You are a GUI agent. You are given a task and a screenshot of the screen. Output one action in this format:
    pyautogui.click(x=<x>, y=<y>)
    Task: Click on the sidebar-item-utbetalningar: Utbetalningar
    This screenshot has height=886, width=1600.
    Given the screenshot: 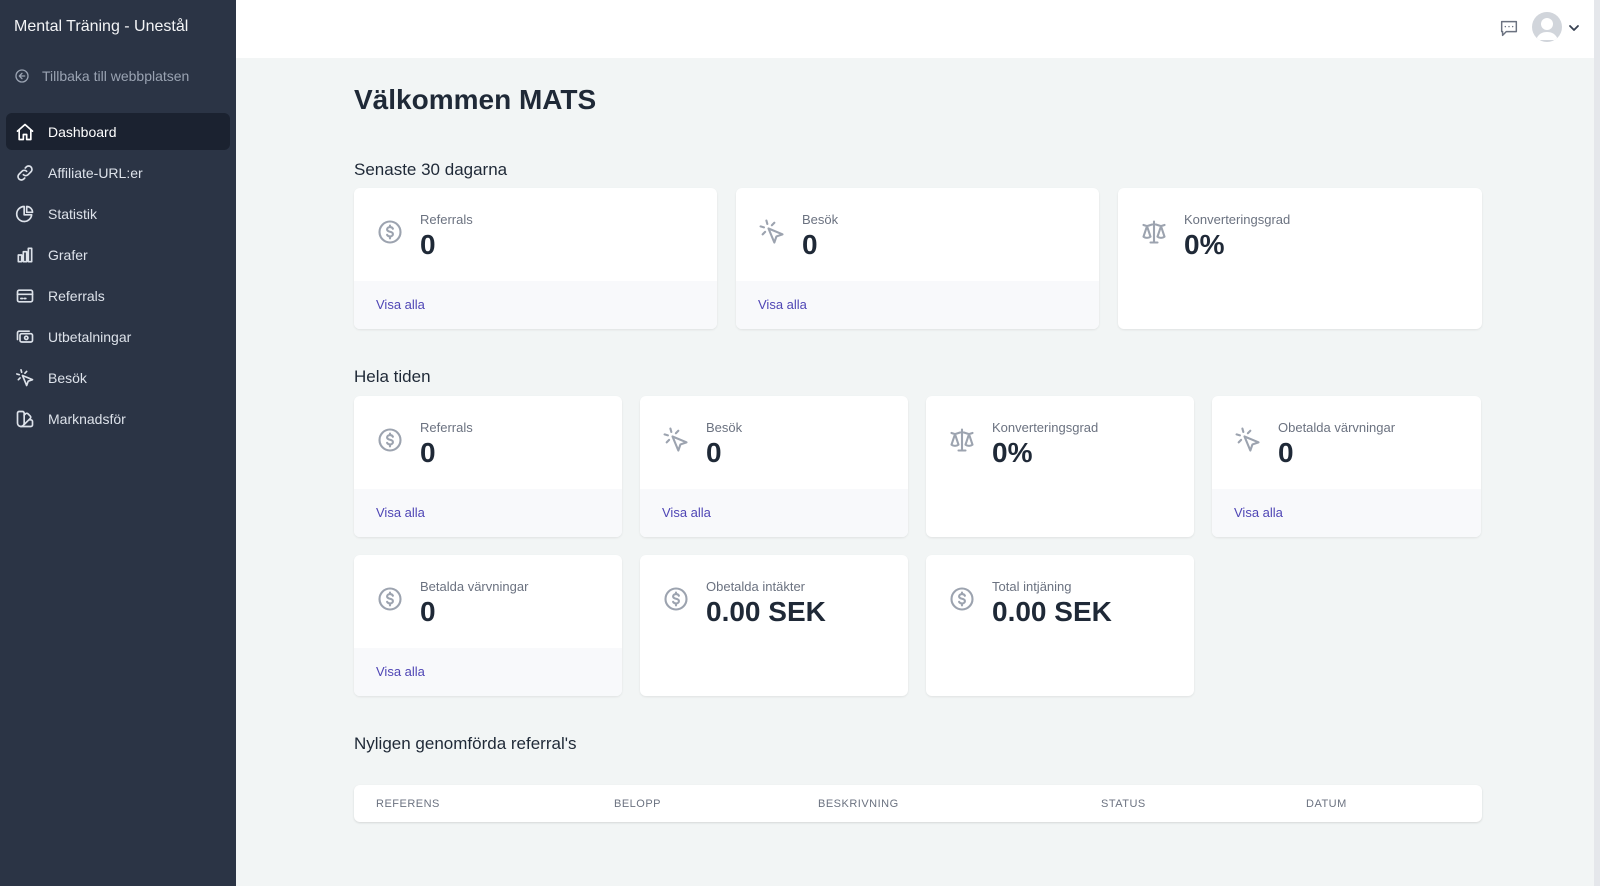 What is the action you would take?
    pyautogui.click(x=118, y=336)
    